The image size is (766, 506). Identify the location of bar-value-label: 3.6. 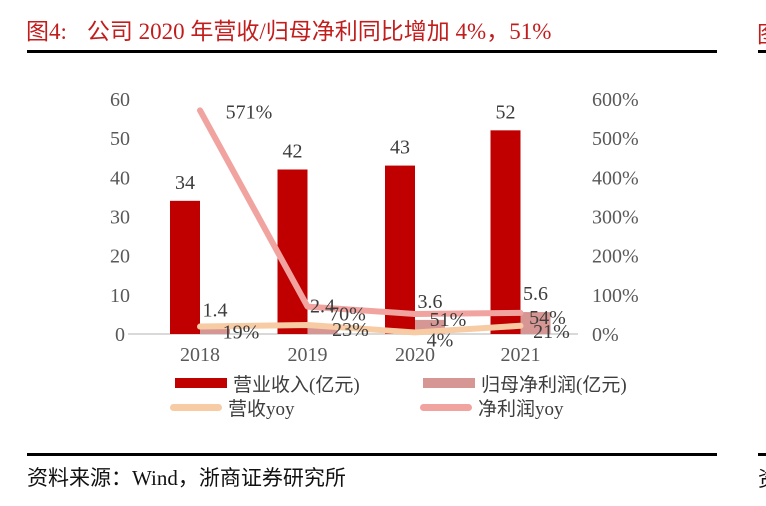
(430, 302).